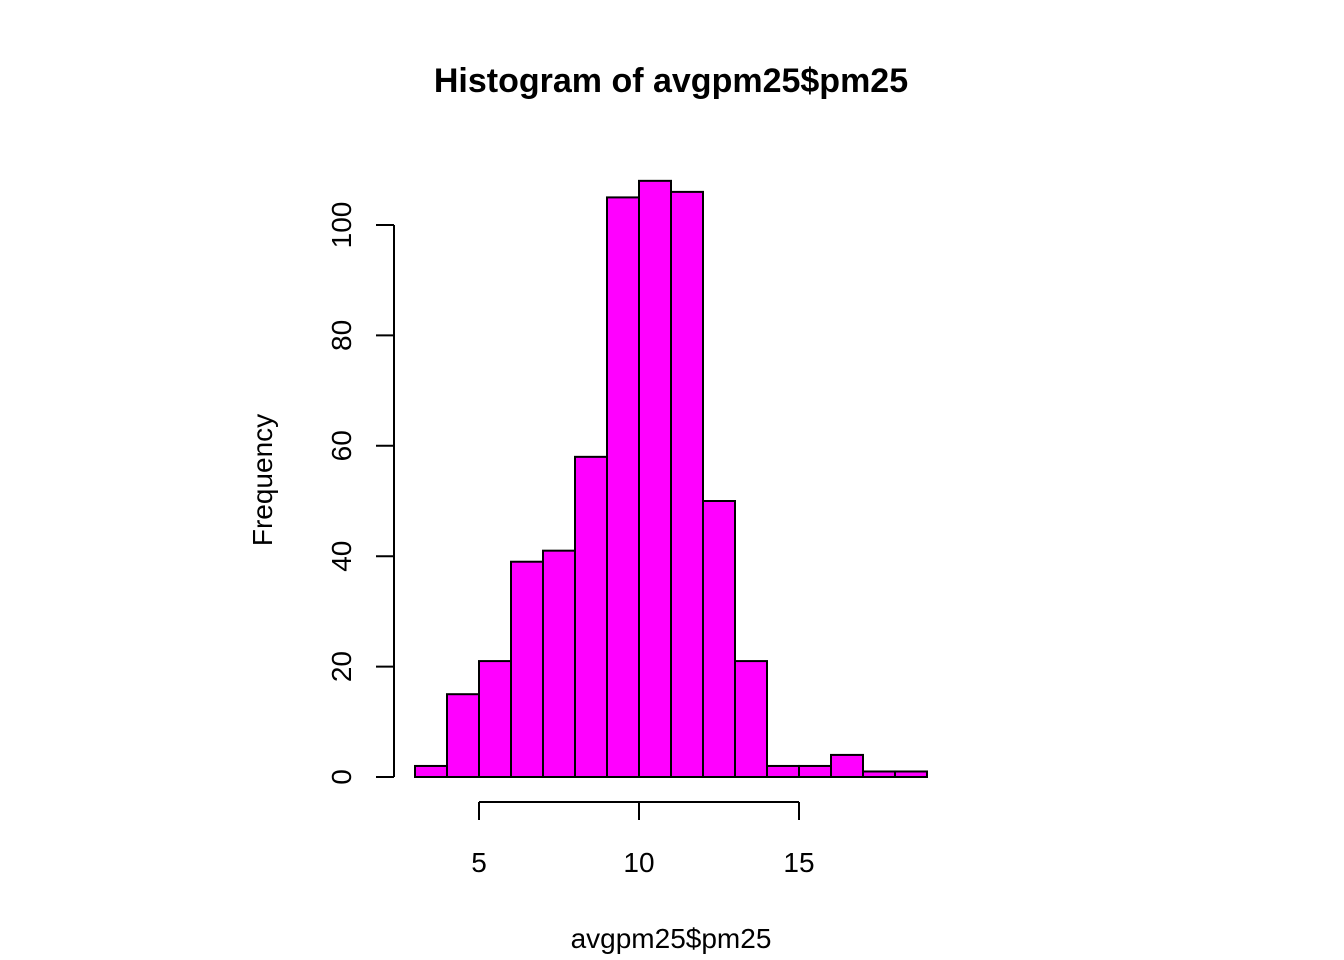  What do you see at coordinates (341, 777) in the screenshot?
I see `y-tick-label: 0` at bounding box center [341, 777].